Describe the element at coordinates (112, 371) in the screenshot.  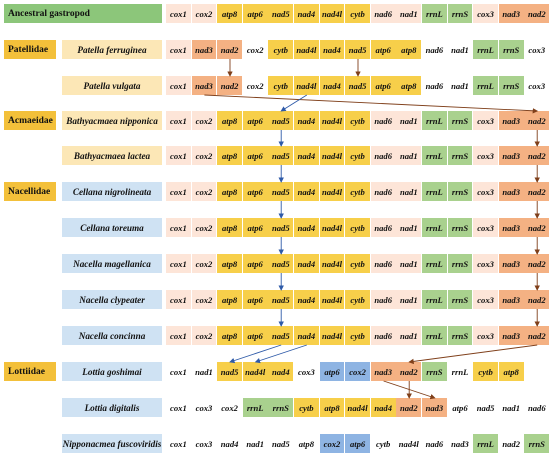
I see `species-label: Lottia goshimai` at that location.